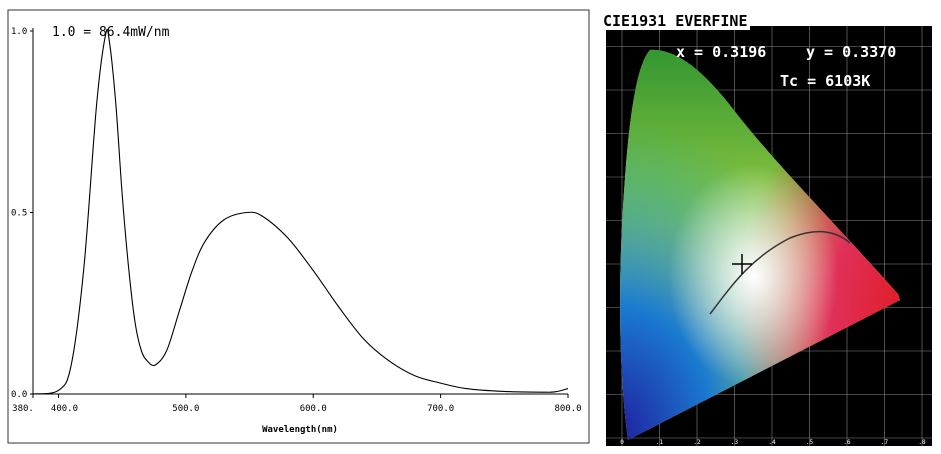  I want to click on cie-x-tick-label: .7, so click(885, 442).